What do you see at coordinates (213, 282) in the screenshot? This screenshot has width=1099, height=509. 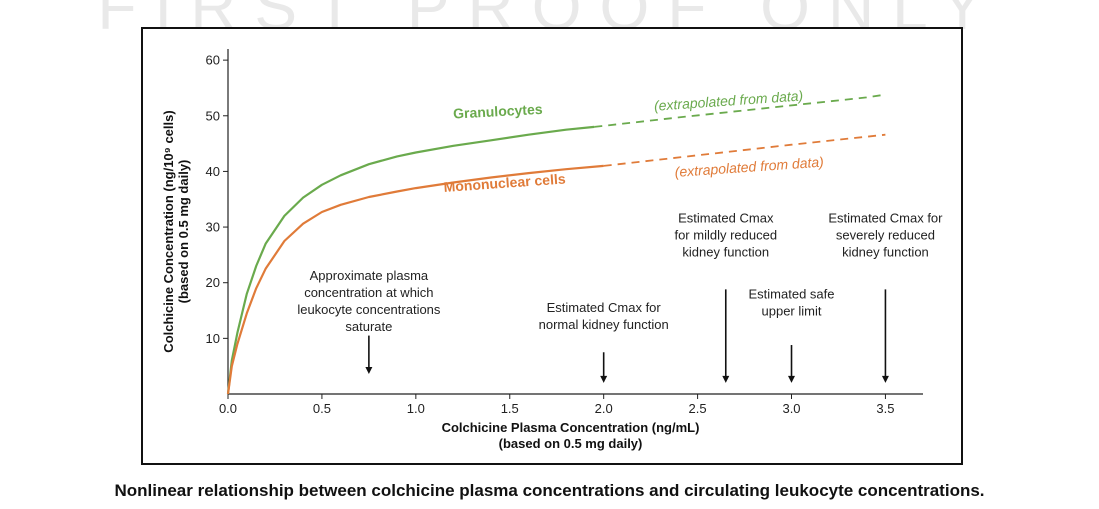 I see `y-tick-label: 20` at bounding box center [213, 282].